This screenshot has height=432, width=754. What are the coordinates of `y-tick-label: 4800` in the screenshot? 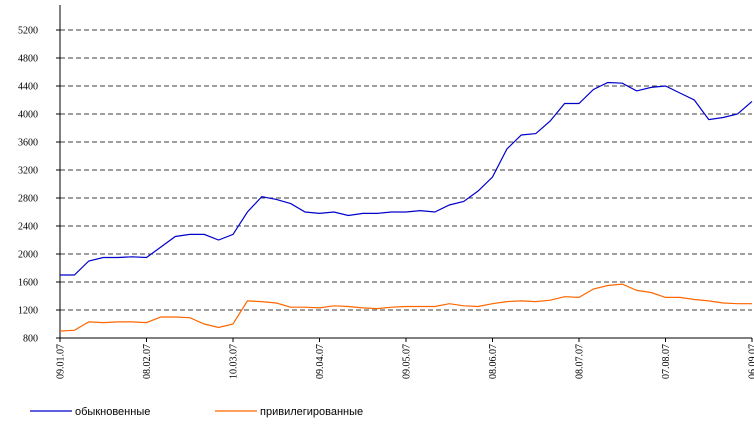 It's located at (28, 59).